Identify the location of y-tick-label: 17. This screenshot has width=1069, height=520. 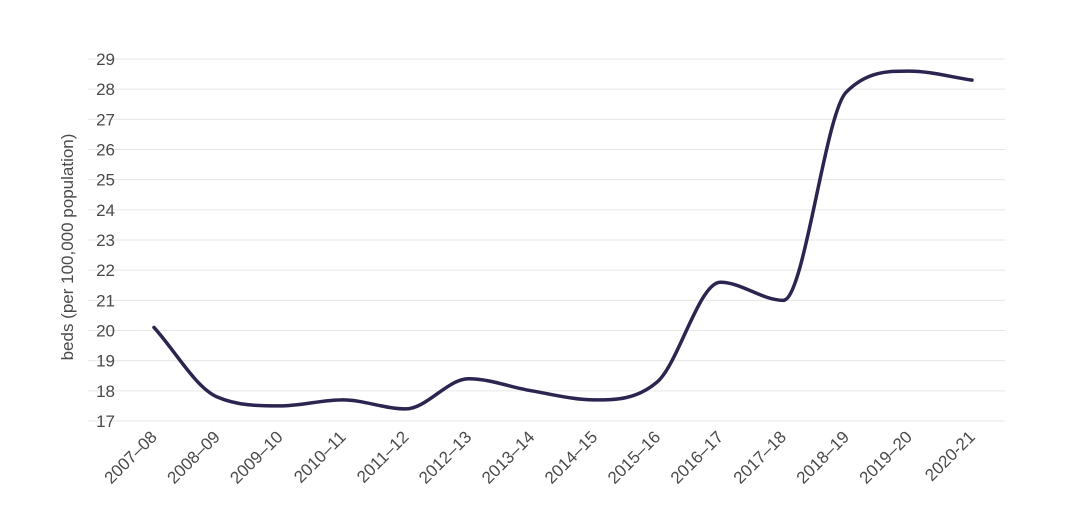
(105, 421).